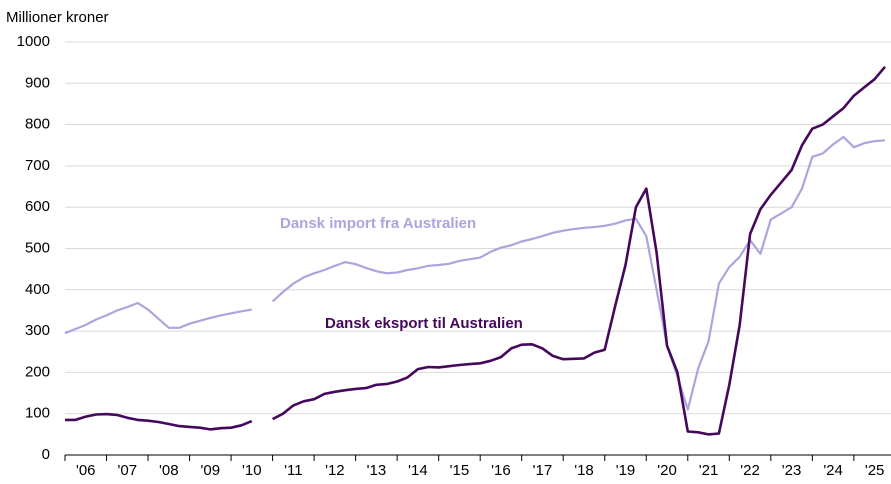 The width and height of the screenshot is (891, 484). What do you see at coordinates (252, 470) in the screenshot?
I see `x-tick-label: '10` at bounding box center [252, 470].